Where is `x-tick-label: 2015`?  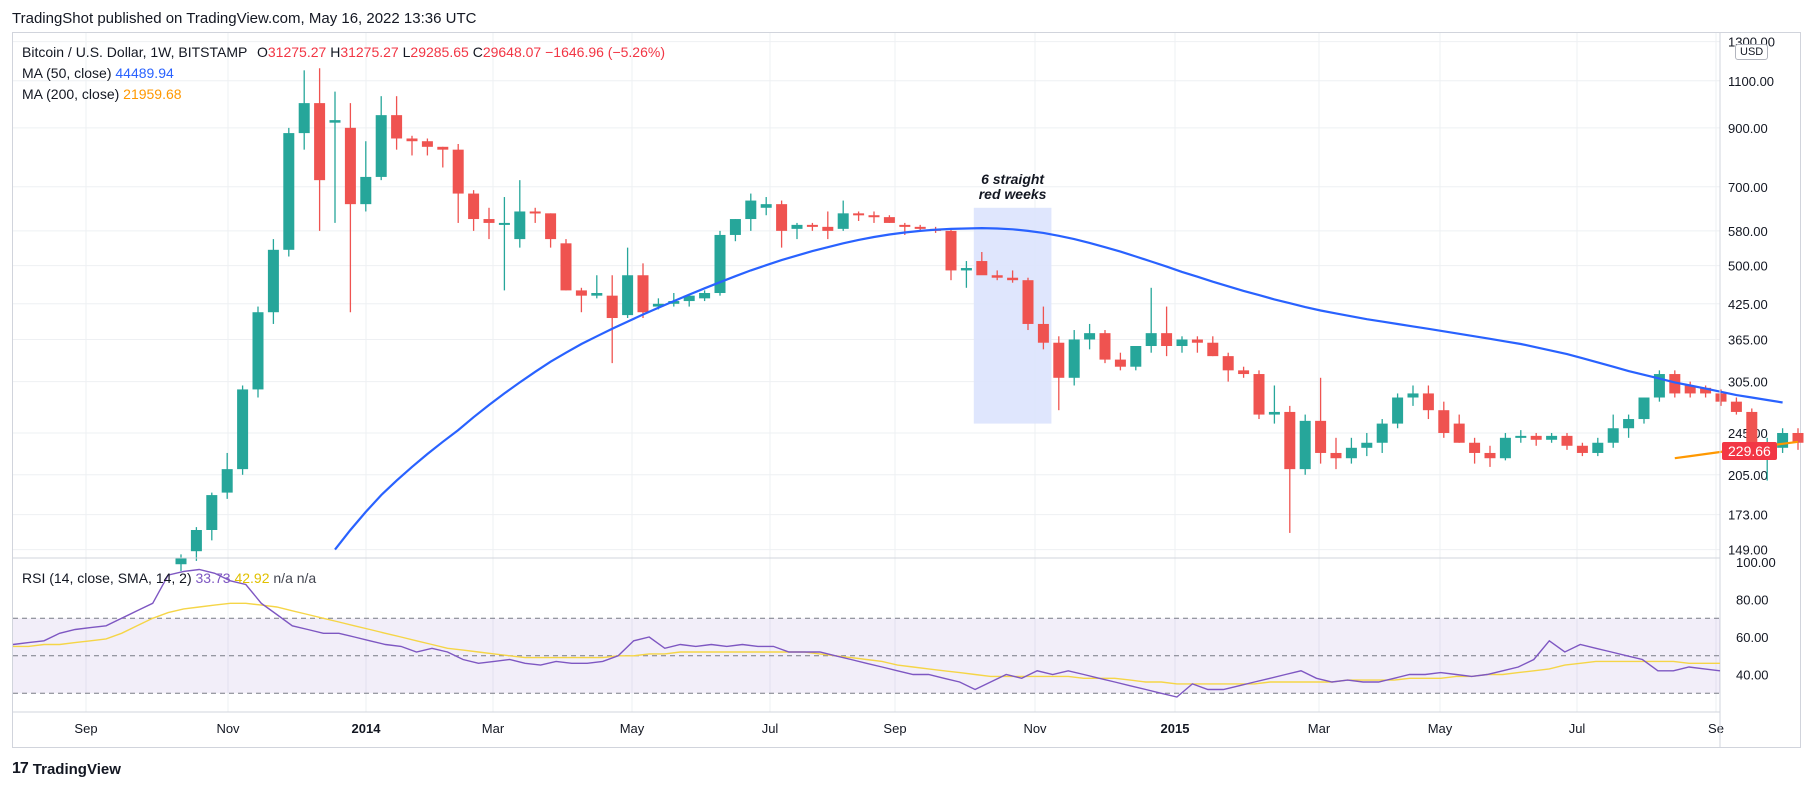 x-tick-label: 2015 is located at coordinates (1175, 728).